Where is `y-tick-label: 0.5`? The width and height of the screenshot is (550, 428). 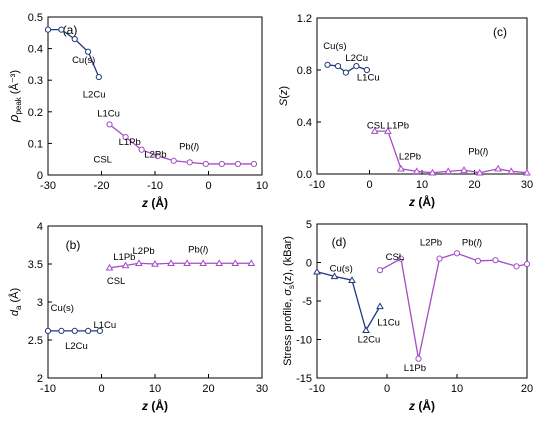 y-tick-label: 0.5 is located at coordinates (35, 18).